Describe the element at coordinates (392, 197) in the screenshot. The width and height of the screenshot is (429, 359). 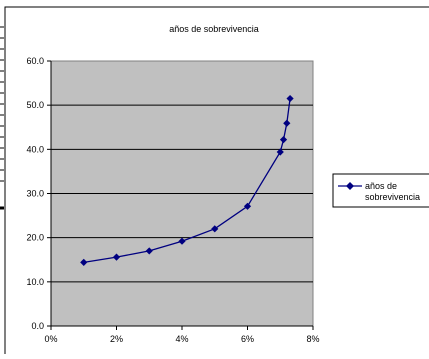
I see `legend-label-line-2: sobrevivencia` at that location.